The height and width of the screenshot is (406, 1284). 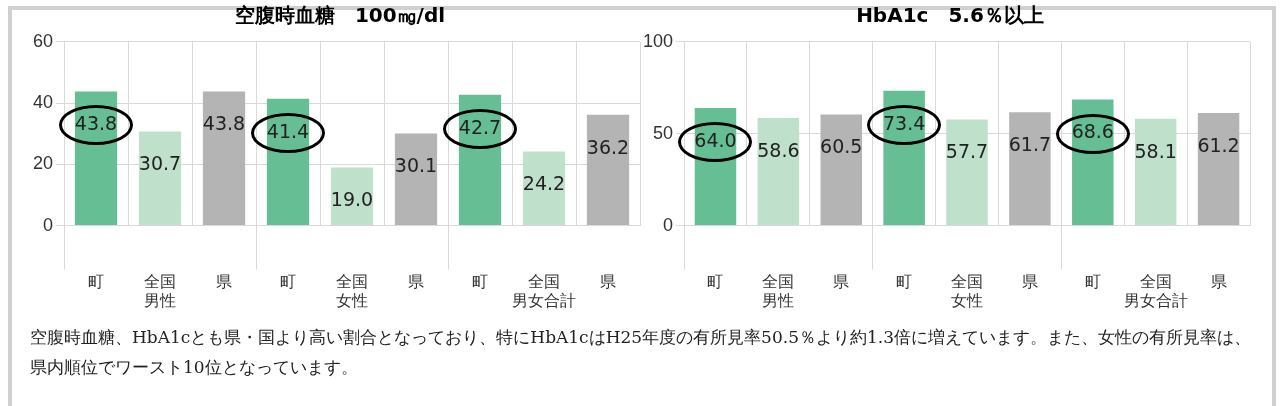 I want to click on data-label: 61.7, so click(x=1030, y=144).